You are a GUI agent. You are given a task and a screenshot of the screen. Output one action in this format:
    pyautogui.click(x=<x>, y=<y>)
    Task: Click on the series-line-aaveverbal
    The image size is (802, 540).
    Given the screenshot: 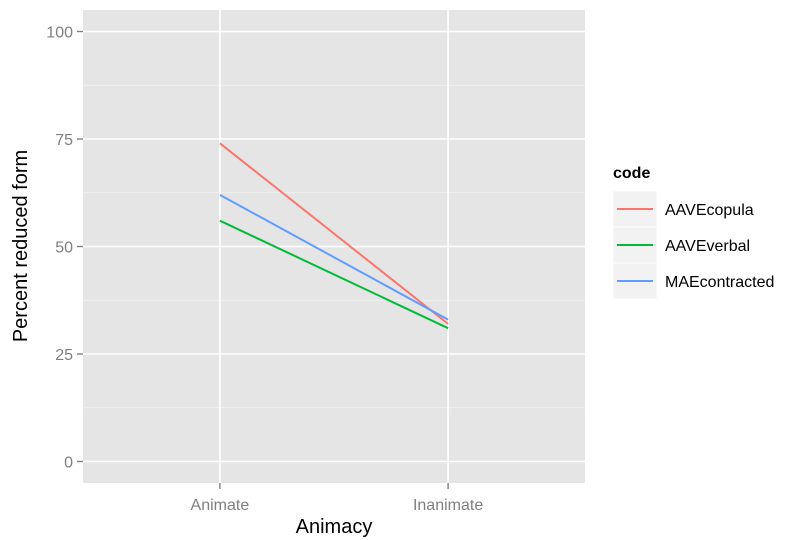 What is the action you would take?
    pyautogui.click(x=334, y=274)
    